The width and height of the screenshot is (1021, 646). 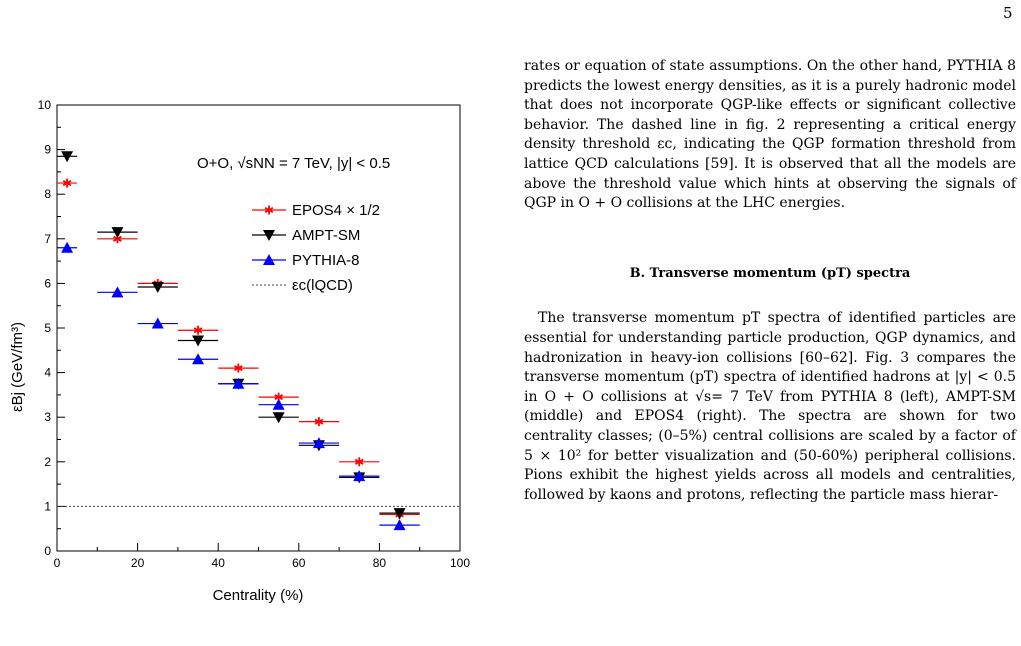 What do you see at coordinates (47, 239) in the screenshot?
I see `y-tick-label: 7` at bounding box center [47, 239].